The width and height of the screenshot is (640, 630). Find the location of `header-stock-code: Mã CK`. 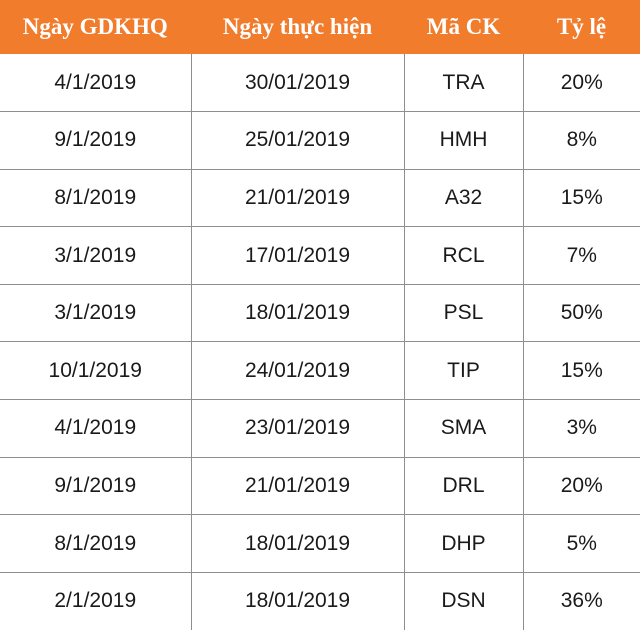

header-stock-code: Mã CK is located at coordinates (464, 27).